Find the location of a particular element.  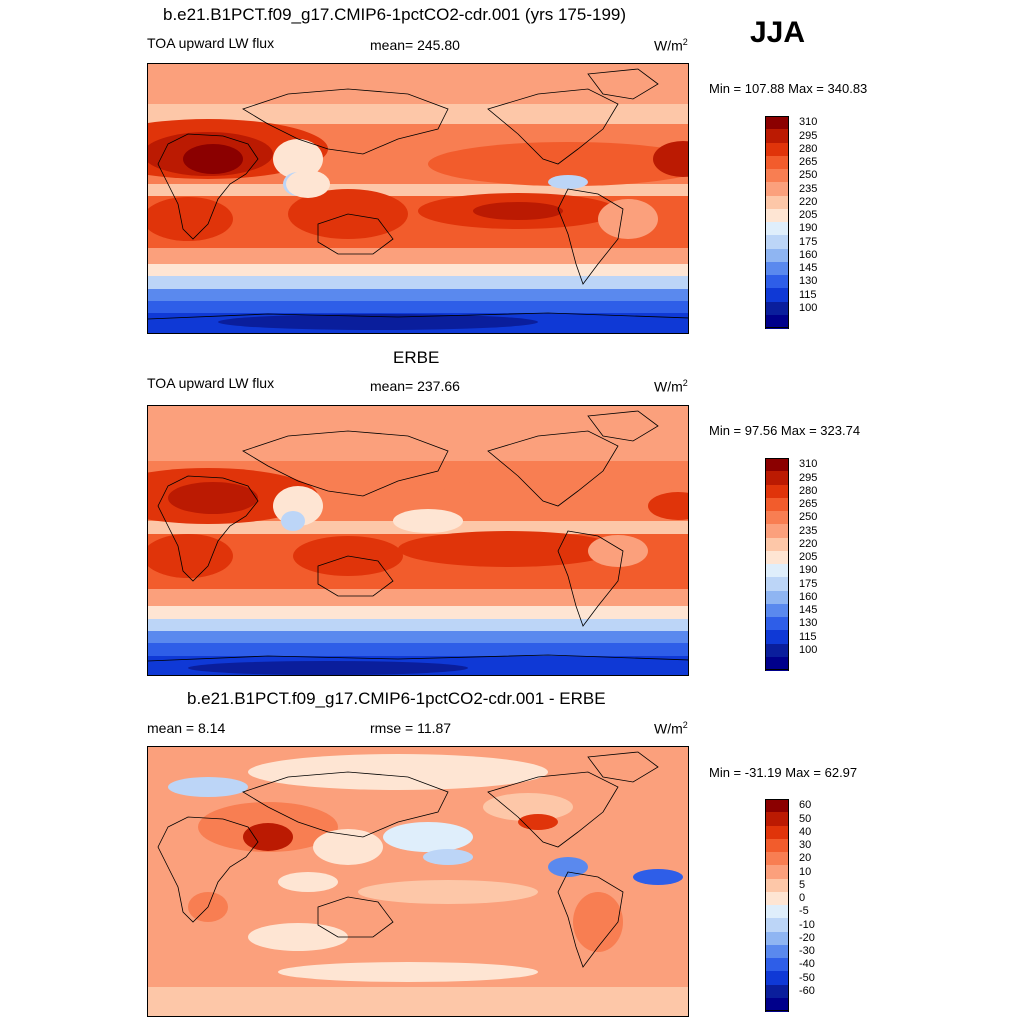

panel-diff-mean: mean = 8.14 is located at coordinates (186, 728).